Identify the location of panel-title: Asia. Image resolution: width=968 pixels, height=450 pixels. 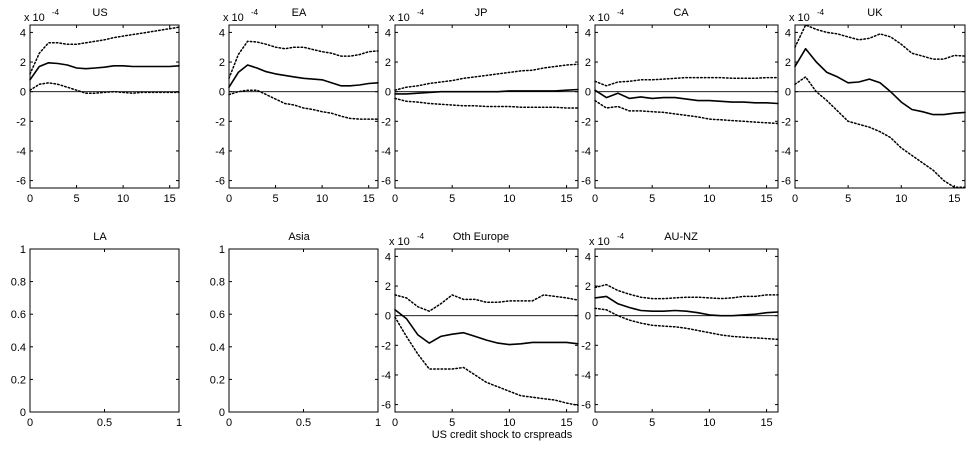
(299, 237).